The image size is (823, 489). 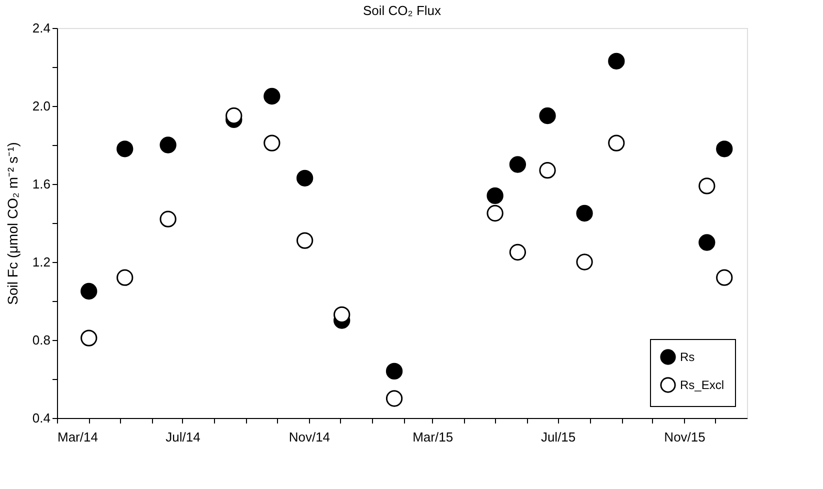 What do you see at coordinates (309, 437) in the screenshot?
I see `x-tick-label: Nov/14` at bounding box center [309, 437].